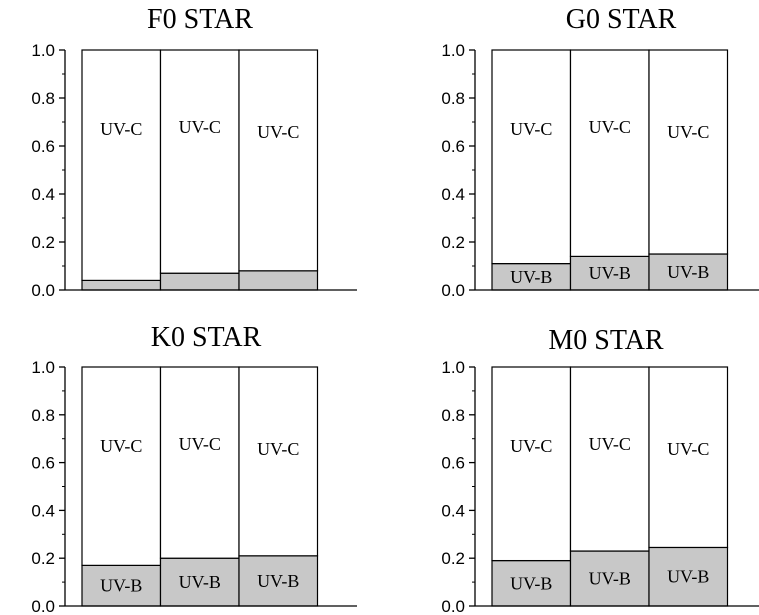 This screenshot has width=759, height=615. What do you see at coordinates (206, 337) in the screenshot?
I see `panel-title: K0 STAR` at bounding box center [206, 337].